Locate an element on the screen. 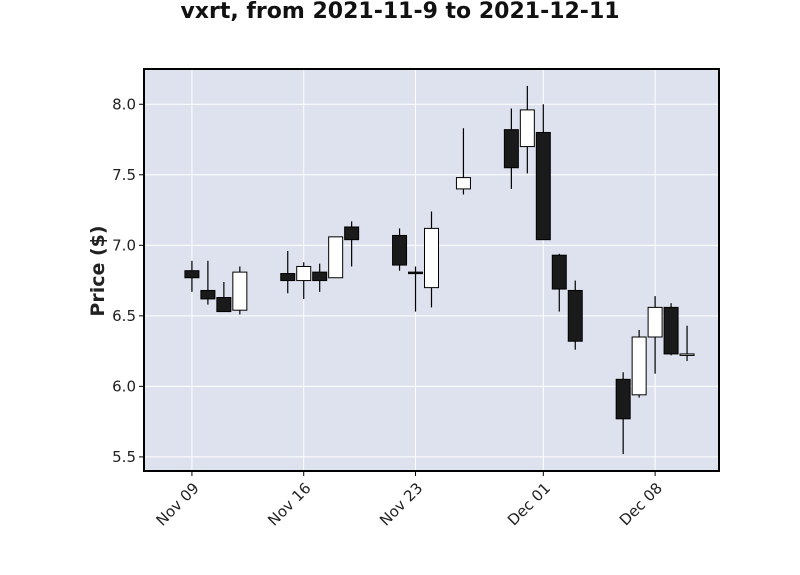 The width and height of the screenshot is (800, 575). x-tick-label: Dec 08 is located at coordinates (641, 504).